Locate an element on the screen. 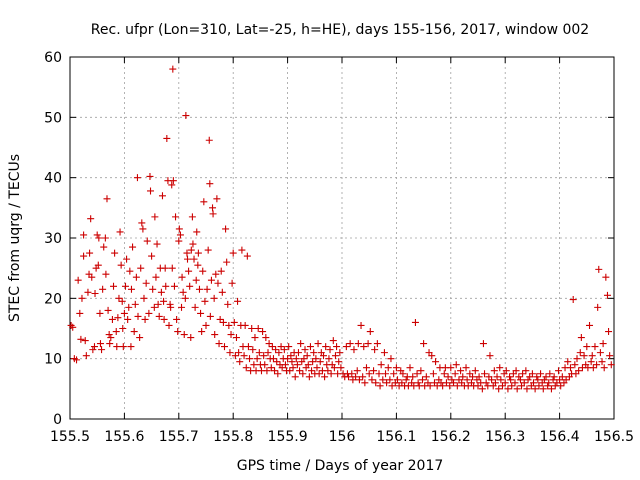 This screenshot has height=480, width=640. y-tick-label: 20 is located at coordinates (53, 299).